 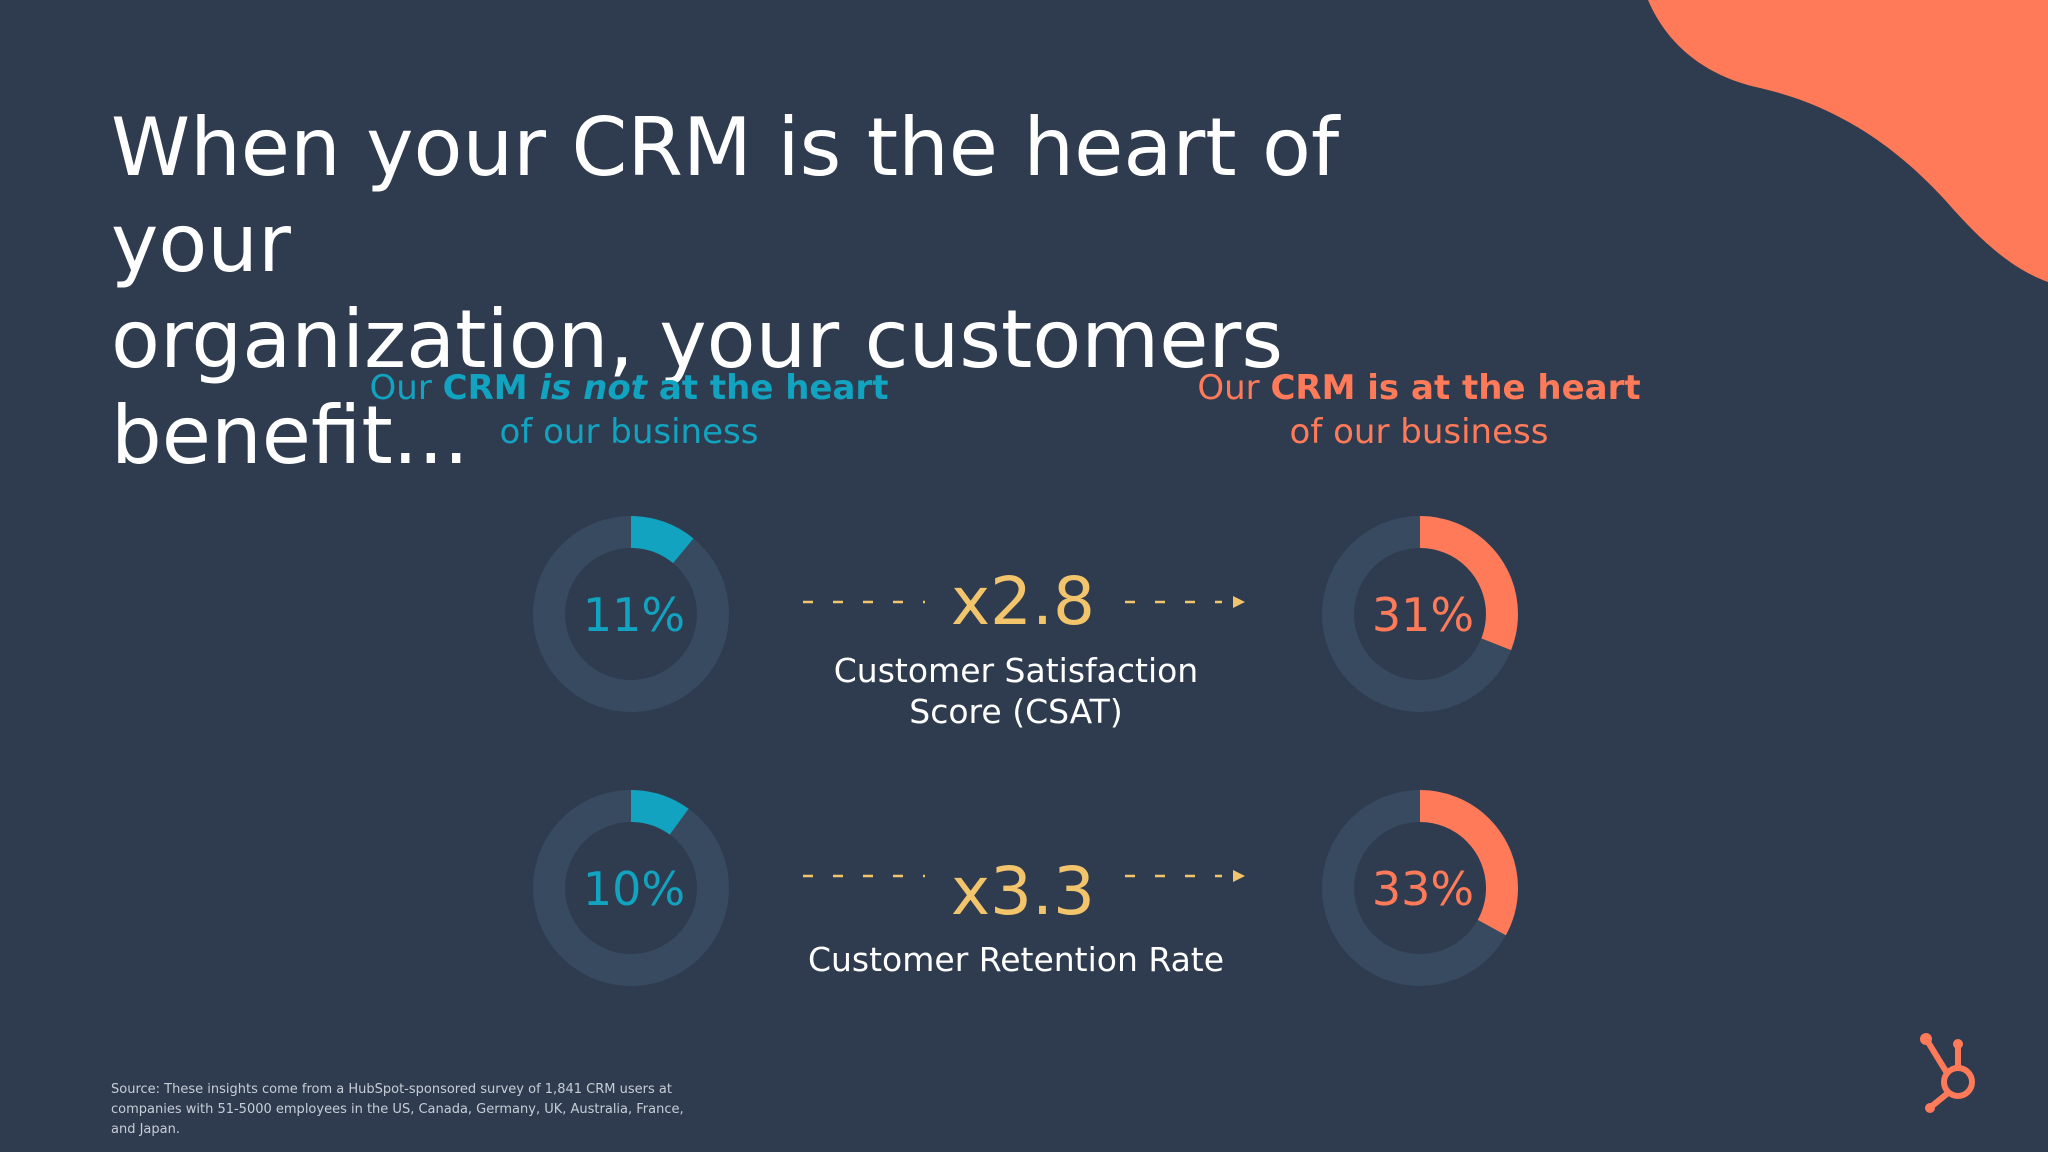 What do you see at coordinates (1016, 691) in the screenshot?
I see `metric-label-csat: Customer Satisfaction Score (CSAT)` at bounding box center [1016, 691].